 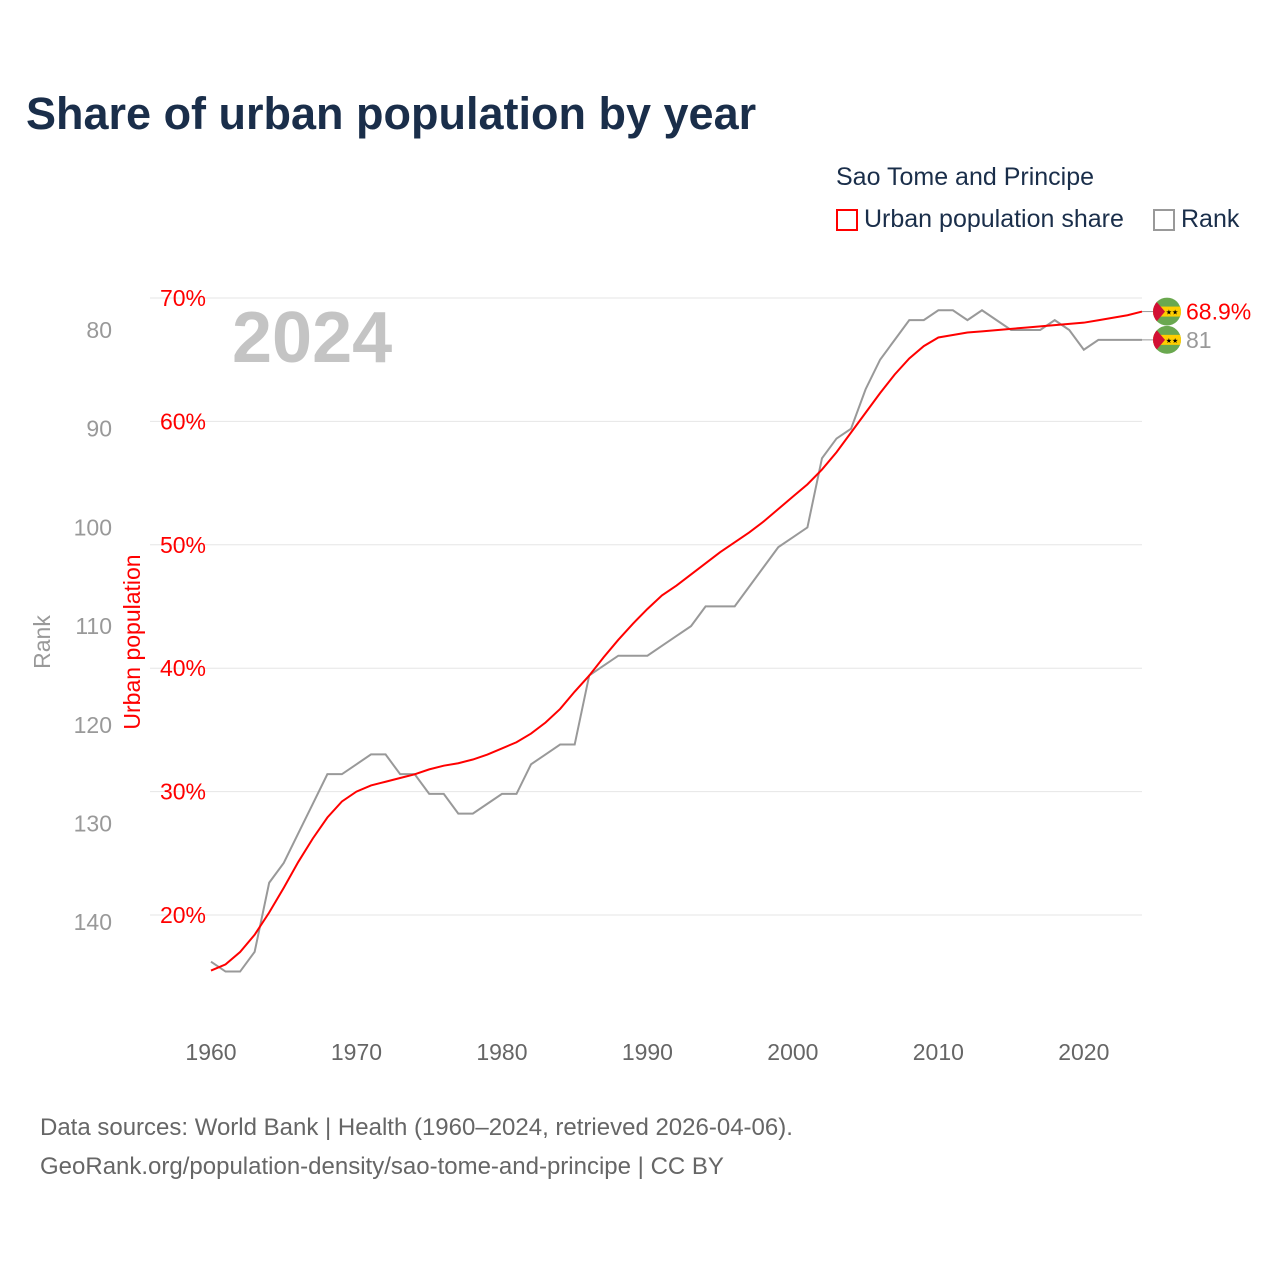 What do you see at coordinates (792, 1052) in the screenshot?
I see `x-tick-label: 2000` at bounding box center [792, 1052].